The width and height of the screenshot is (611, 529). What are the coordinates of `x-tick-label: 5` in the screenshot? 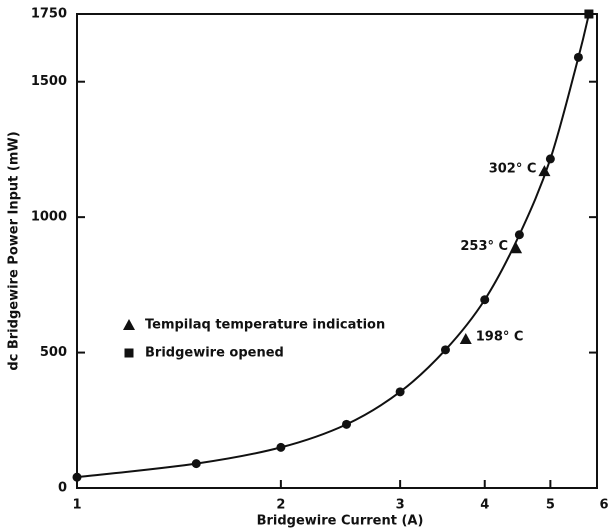 It's located at (550, 505).